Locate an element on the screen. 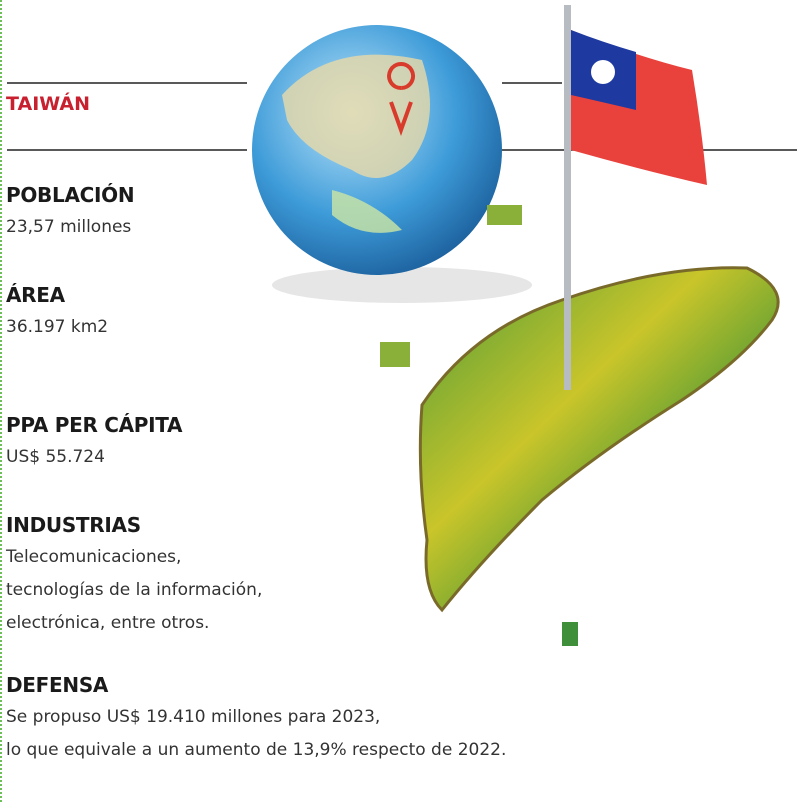 The width and height of the screenshot is (800, 802). section-heading: DEFENSA is located at coordinates (57, 685).